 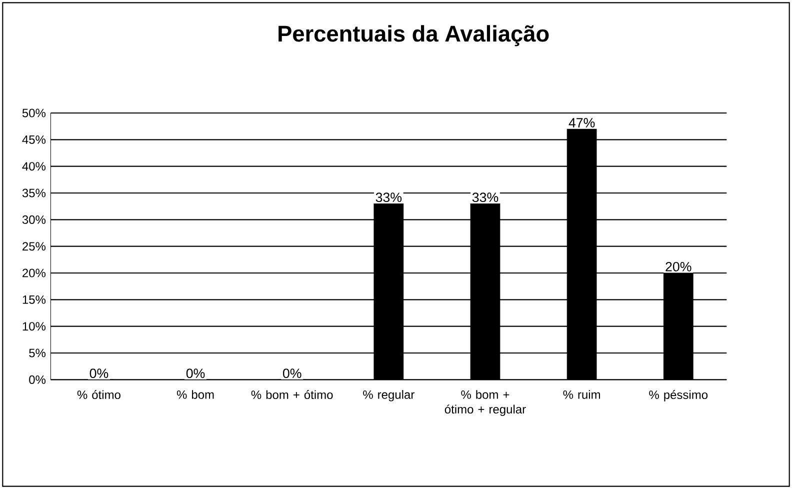 What do you see at coordinates (581, 394) in the screenshot?
I see `x-tick-label: % ruim` at bounding box center [581, 394].